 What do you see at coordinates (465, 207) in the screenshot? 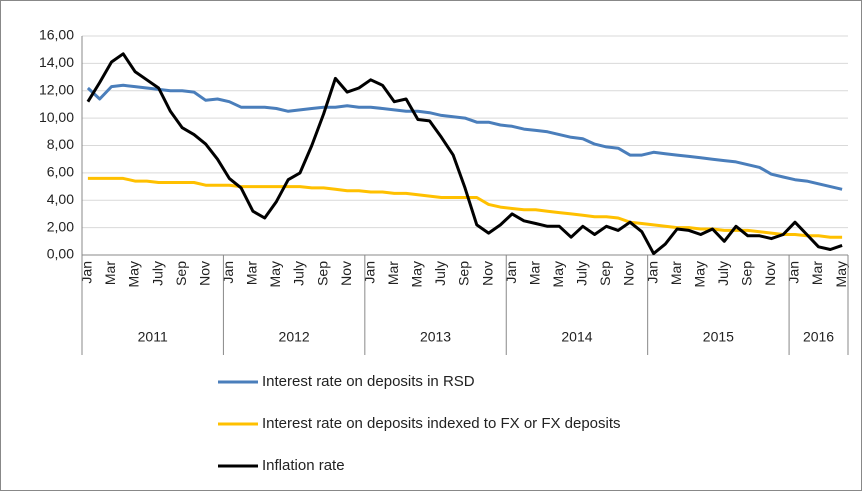
I see `series-line` at bounding box center [465, 207].